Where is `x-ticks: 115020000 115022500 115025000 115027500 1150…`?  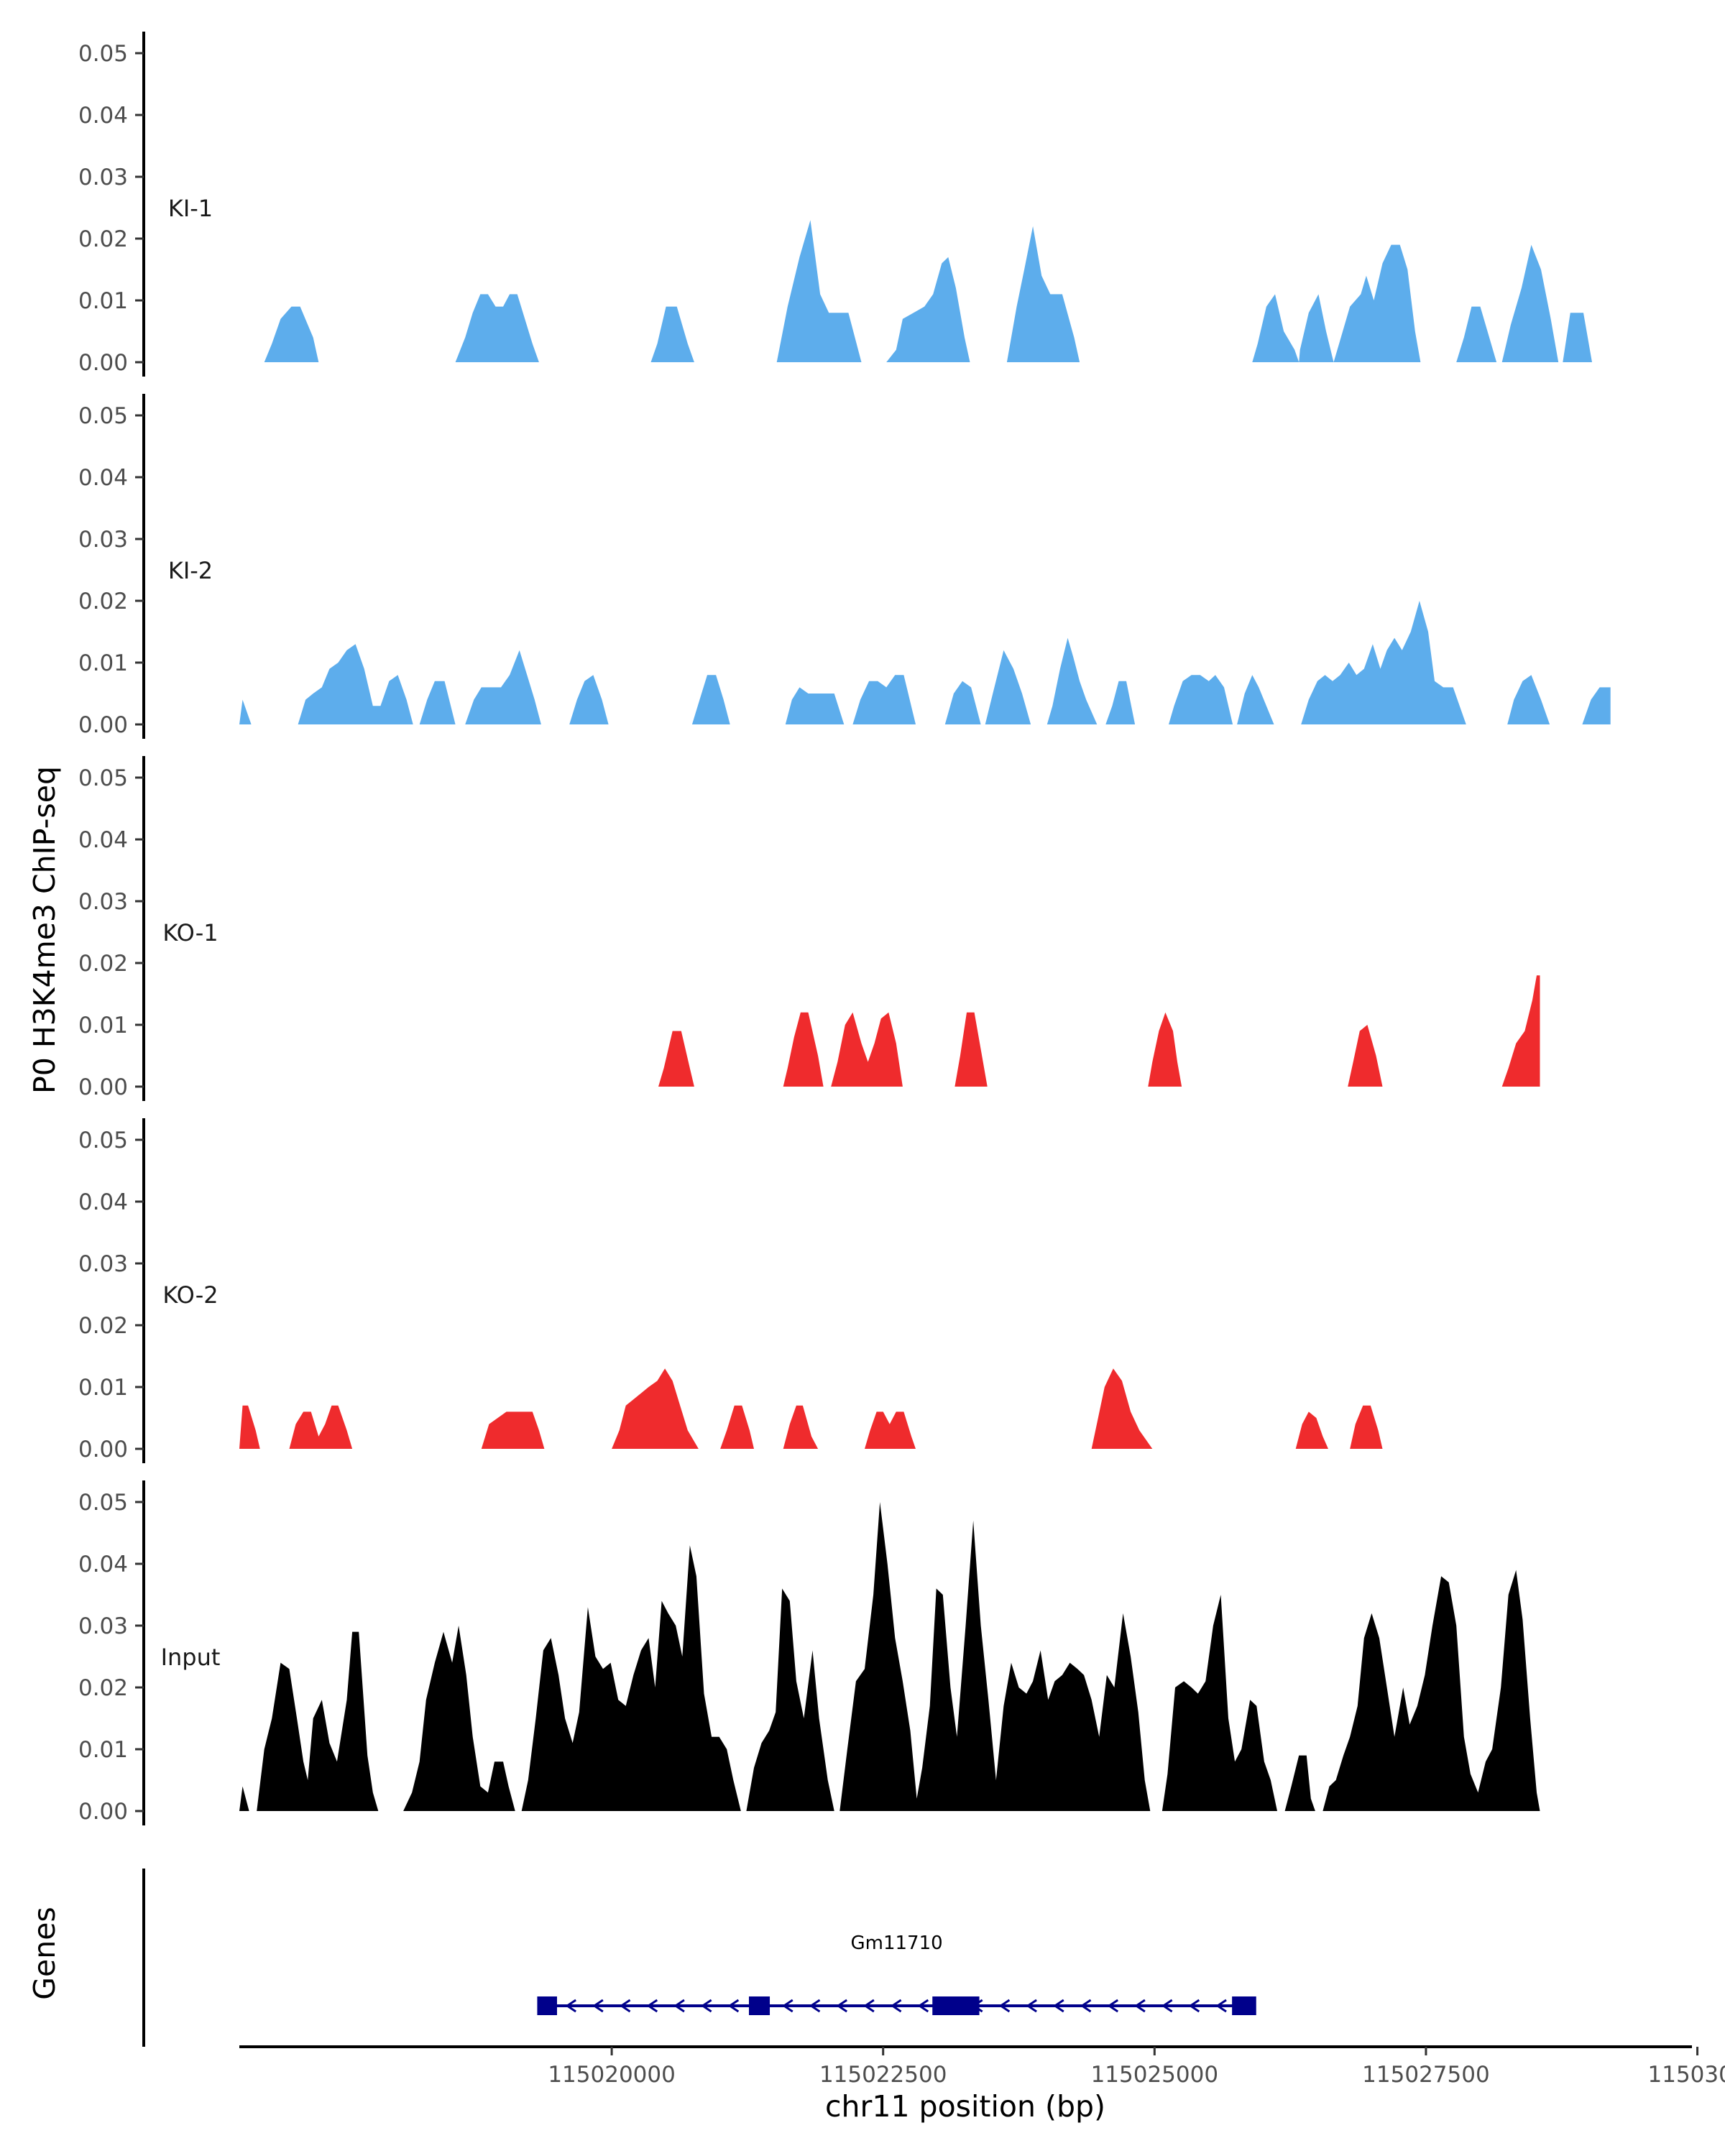
x-ticks: 115020000 115022500 115025000 115027500 1150… is located at coordinates (1136, 2067).